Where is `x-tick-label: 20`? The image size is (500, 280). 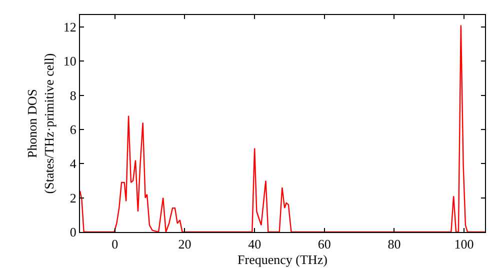
x-tick-label: 20 is located at coordinates (185, 244).